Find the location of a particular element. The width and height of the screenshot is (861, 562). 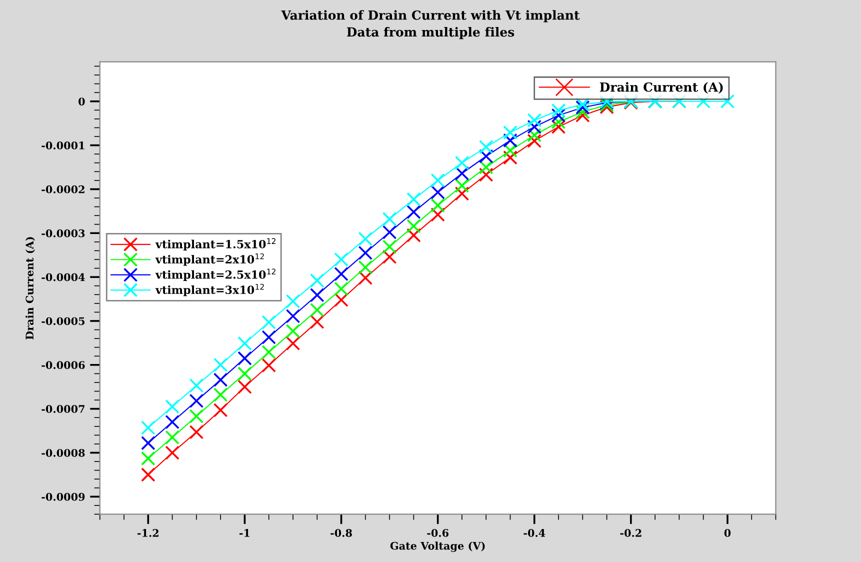

x-tick-label: -0.2 is located at coordinates (631, 532).